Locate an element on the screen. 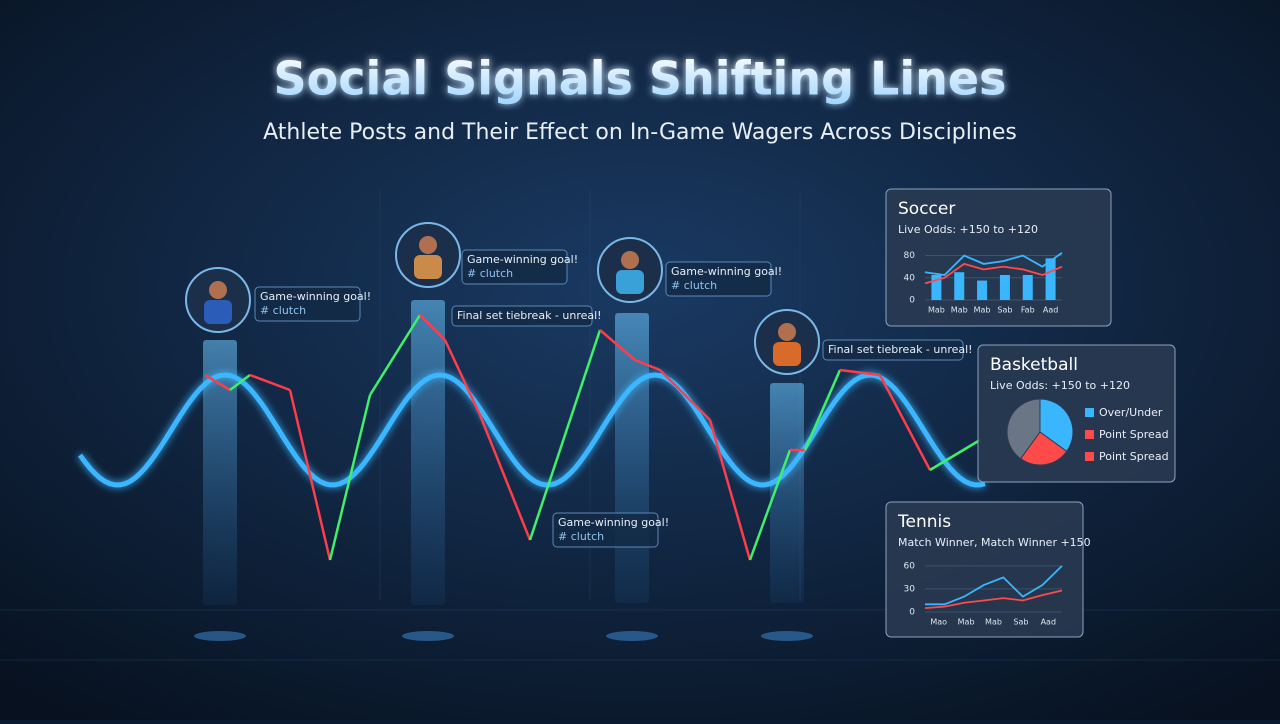  y-tick-label: 30 is located at coordinates (910, 589).